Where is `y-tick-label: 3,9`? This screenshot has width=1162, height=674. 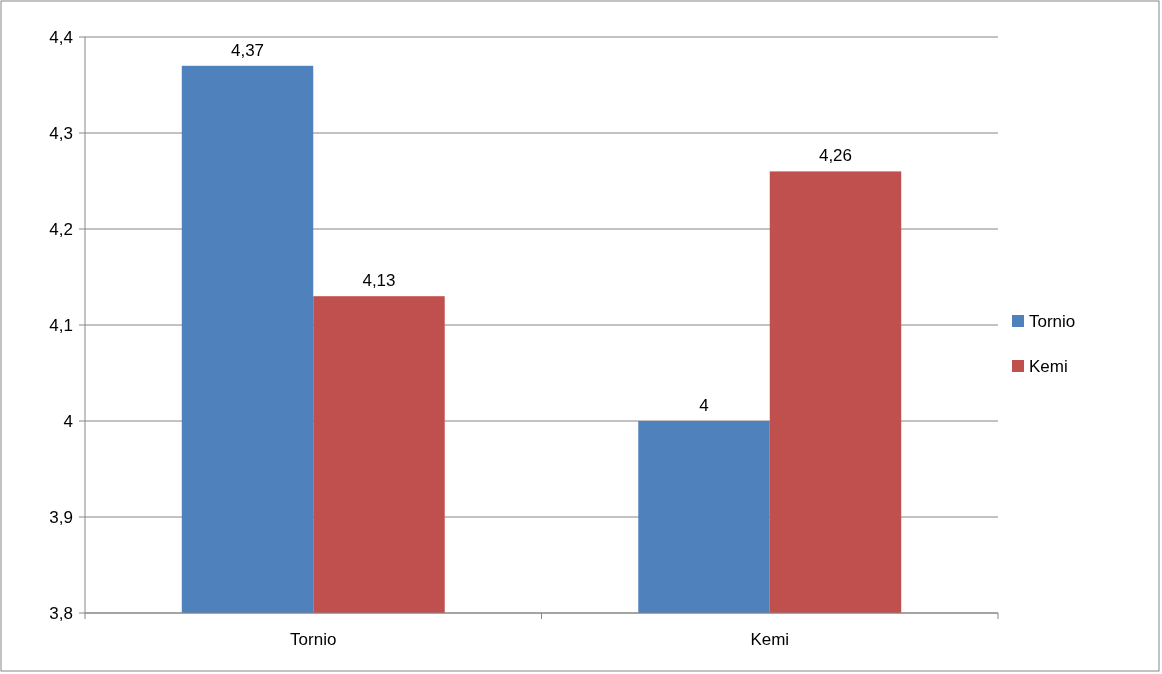 y-tick-label: 3,9 is located at coordinates (61, 517).